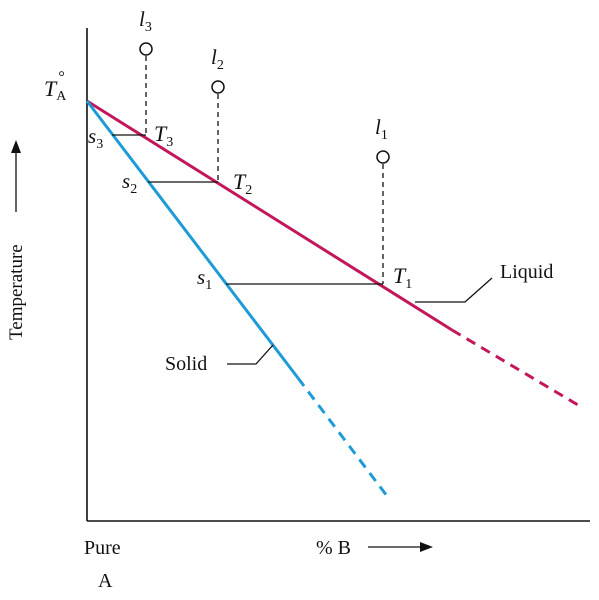 Image resolution: width=599 pixels, height=600 pixels. What do you see at coordinates (526, 272) in the screenshot?
I see `liquid-curve-label: Liquid` at bounding box center [526, 272].